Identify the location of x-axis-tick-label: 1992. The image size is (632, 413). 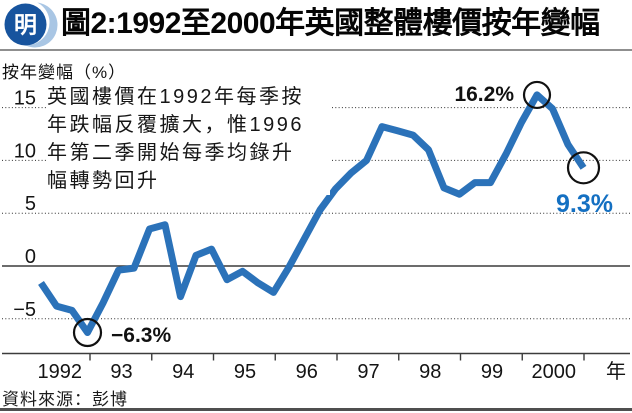
(59, 372).